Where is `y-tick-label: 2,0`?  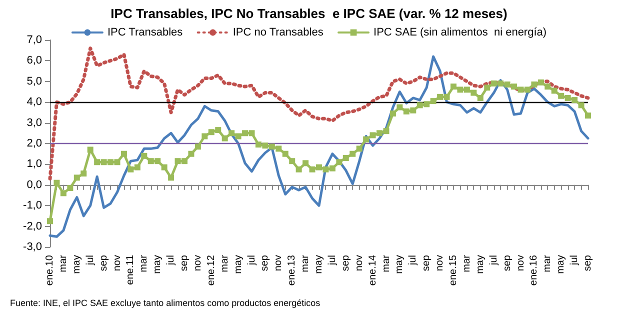
y-tick-label: 2,0 is located at coordinates (34, 144).